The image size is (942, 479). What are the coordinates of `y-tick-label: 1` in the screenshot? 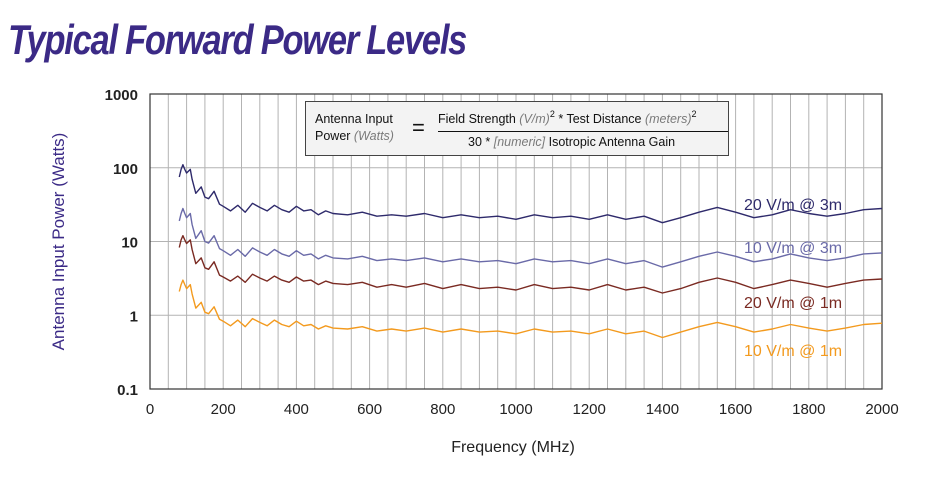 It's located at (134, 316).